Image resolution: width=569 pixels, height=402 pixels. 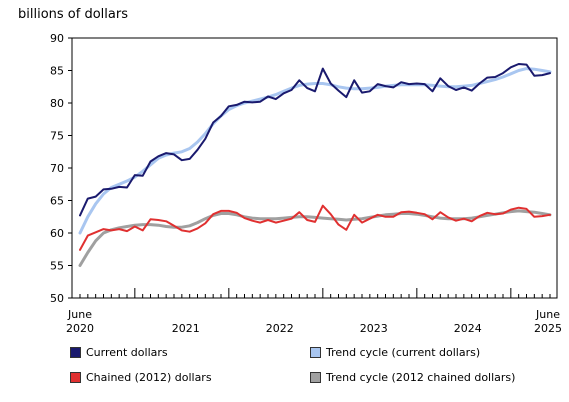 What do you see at coordinates (548, 328) in the screenshot?
I see `x-tick-label-year: 2025` at bounding box center [548, 328].